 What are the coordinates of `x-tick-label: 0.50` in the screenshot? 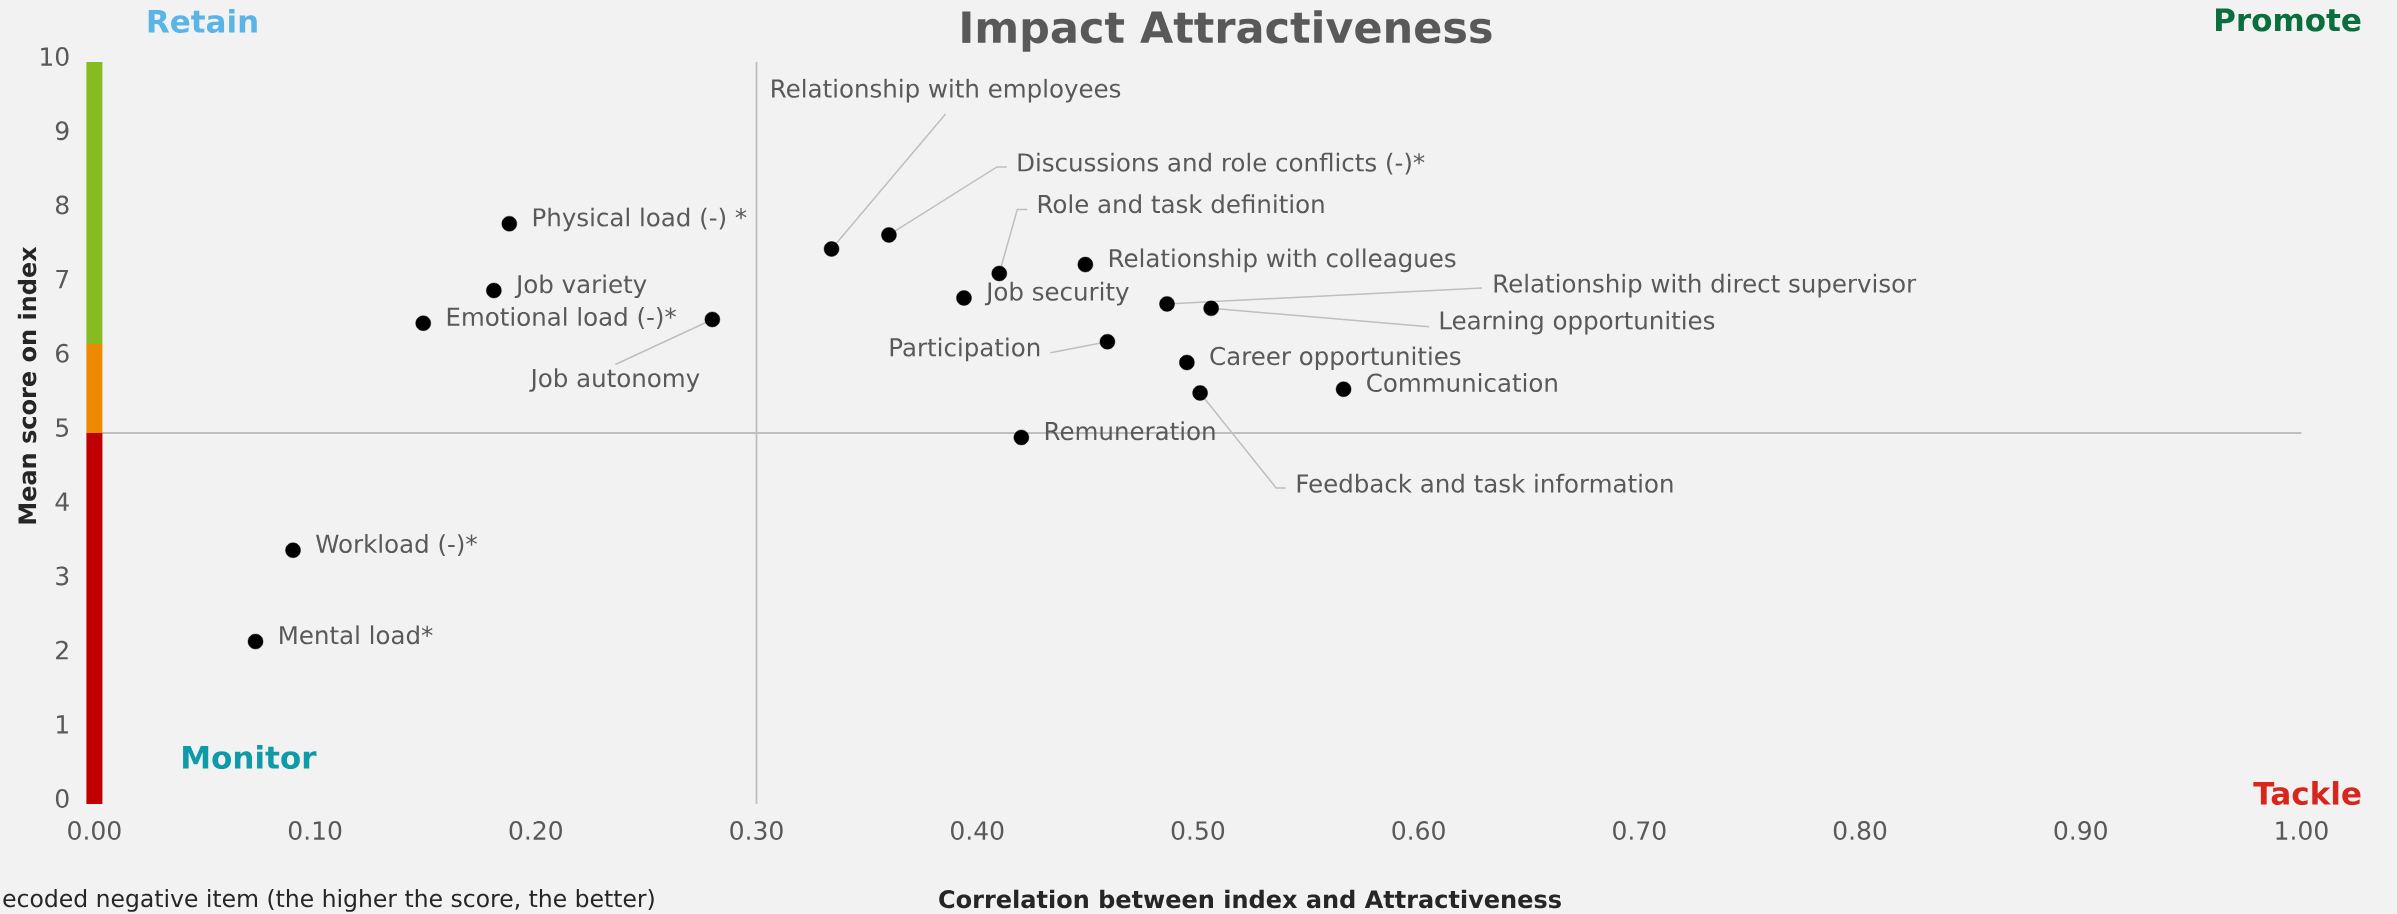 It's located at (1198, 830).